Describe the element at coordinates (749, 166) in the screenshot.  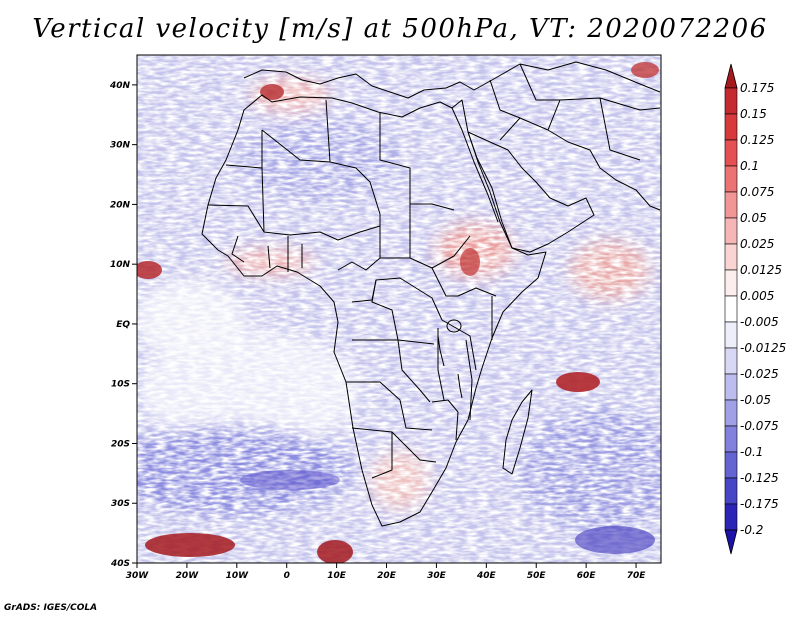
I see `colorbar-label: 0.1` at that location.